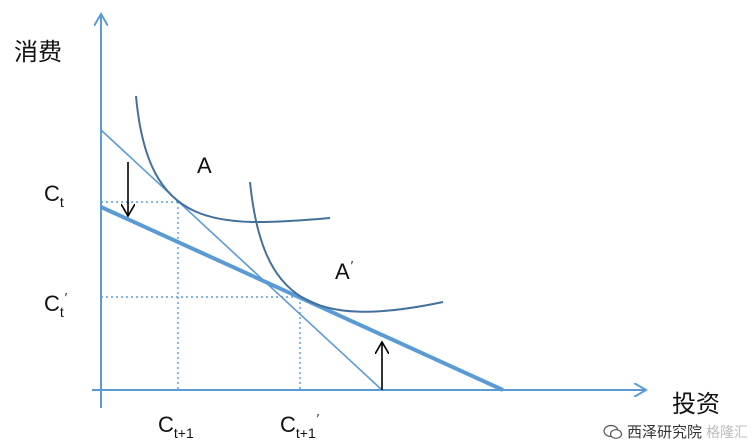 The width and height of the screenshot is (754, 448). I want to click on indifference-curve-a-prime, so click(346, 247).